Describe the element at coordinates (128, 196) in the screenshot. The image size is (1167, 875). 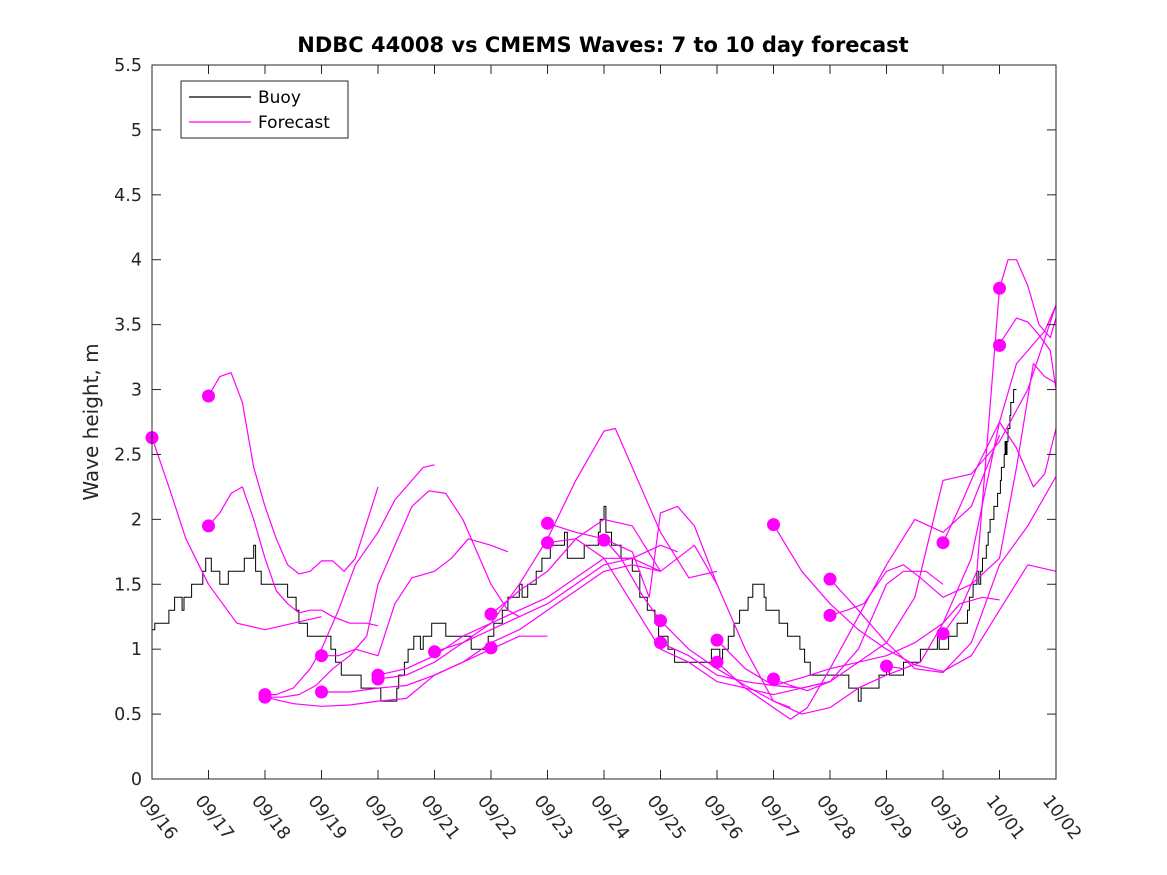
I see `y-tick-label: 4.5` at that location.